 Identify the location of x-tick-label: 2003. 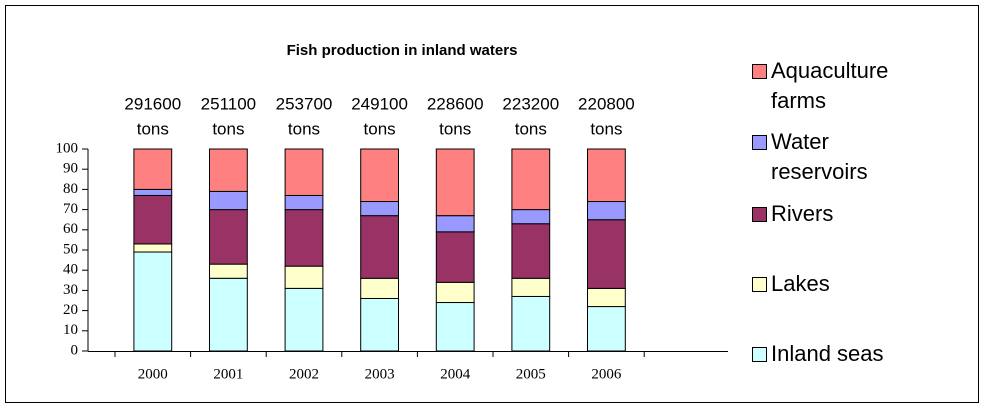
(380, 374).